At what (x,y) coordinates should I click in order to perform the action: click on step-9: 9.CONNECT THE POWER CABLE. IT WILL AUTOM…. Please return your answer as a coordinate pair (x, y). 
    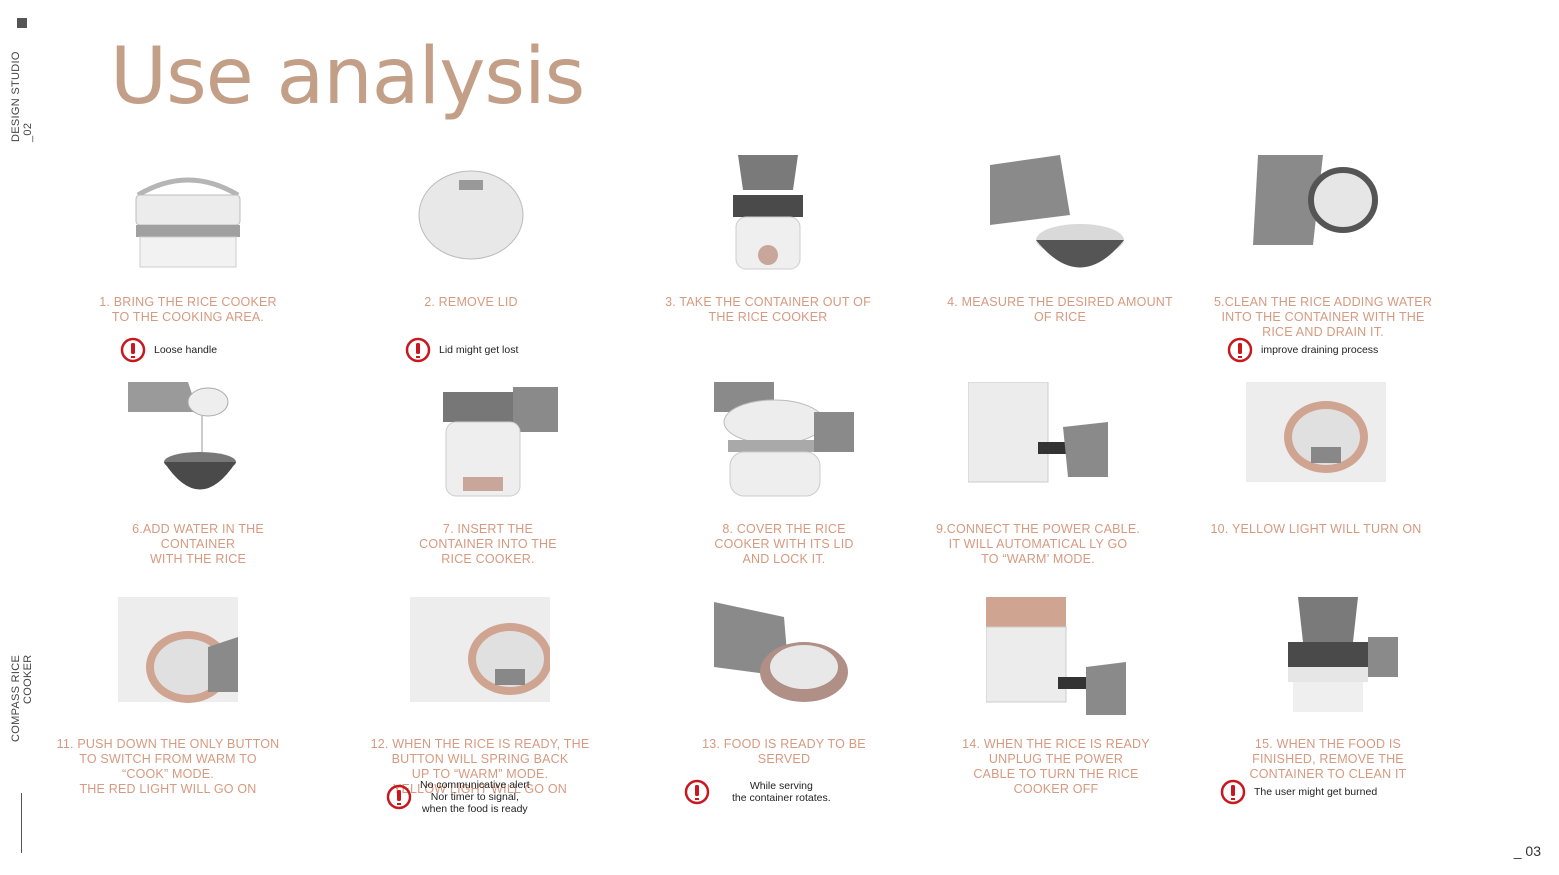
    Looking at the image, I should click on (1038, 489).